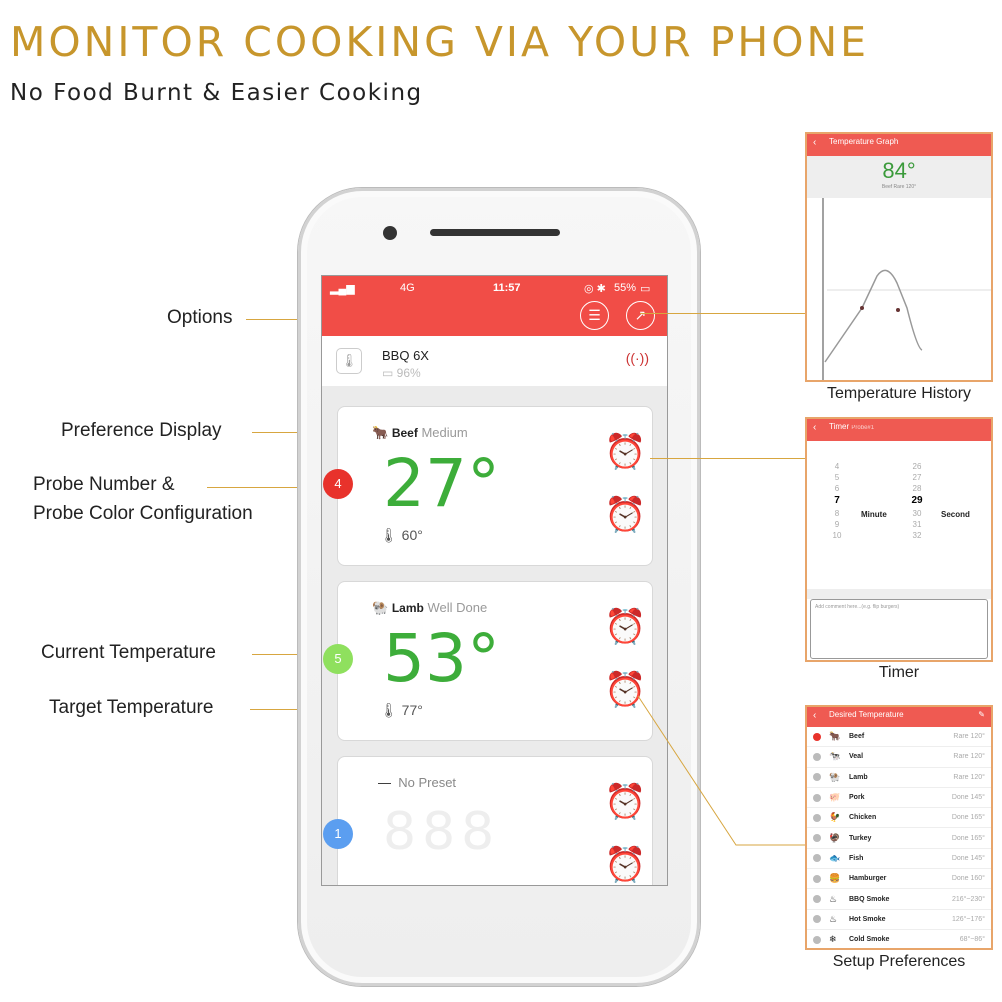 The image size is (1002, 1002). Describe the element at coordinates (857, 798) in the screenshot. I see `food-name: Pork` at that location.